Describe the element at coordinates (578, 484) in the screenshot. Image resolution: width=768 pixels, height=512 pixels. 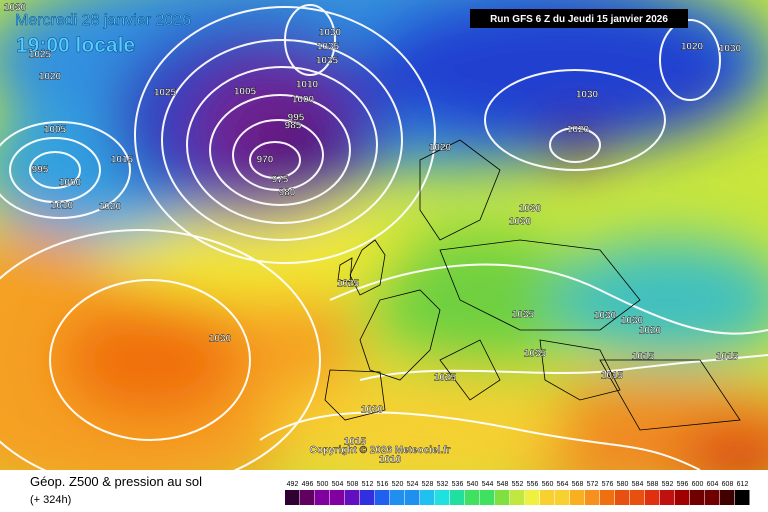
I see `scale-label: 568` at that location.